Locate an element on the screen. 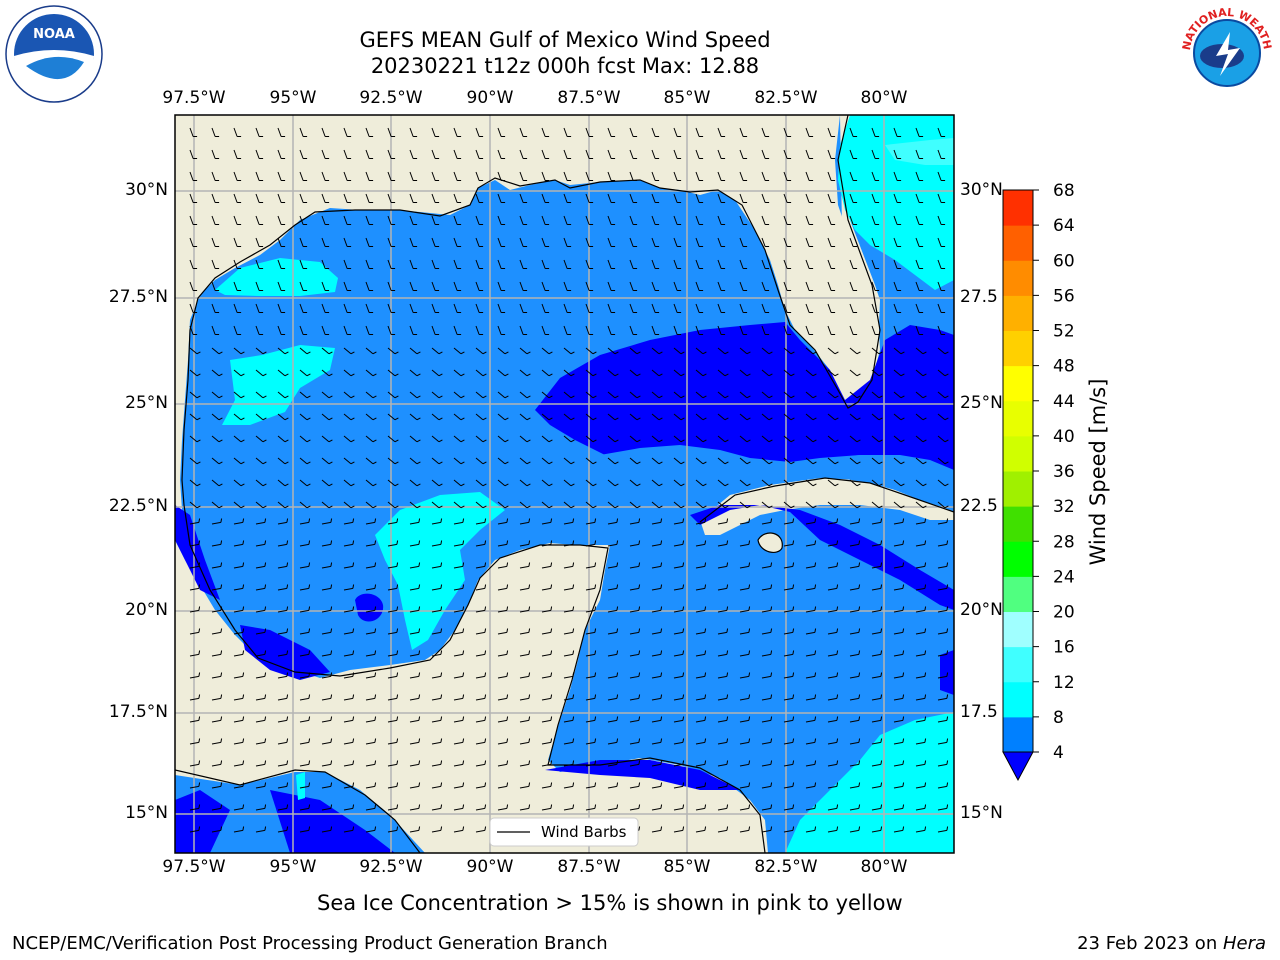  noaa-logo-icon: NOAA is located at coordinates (54, 54).